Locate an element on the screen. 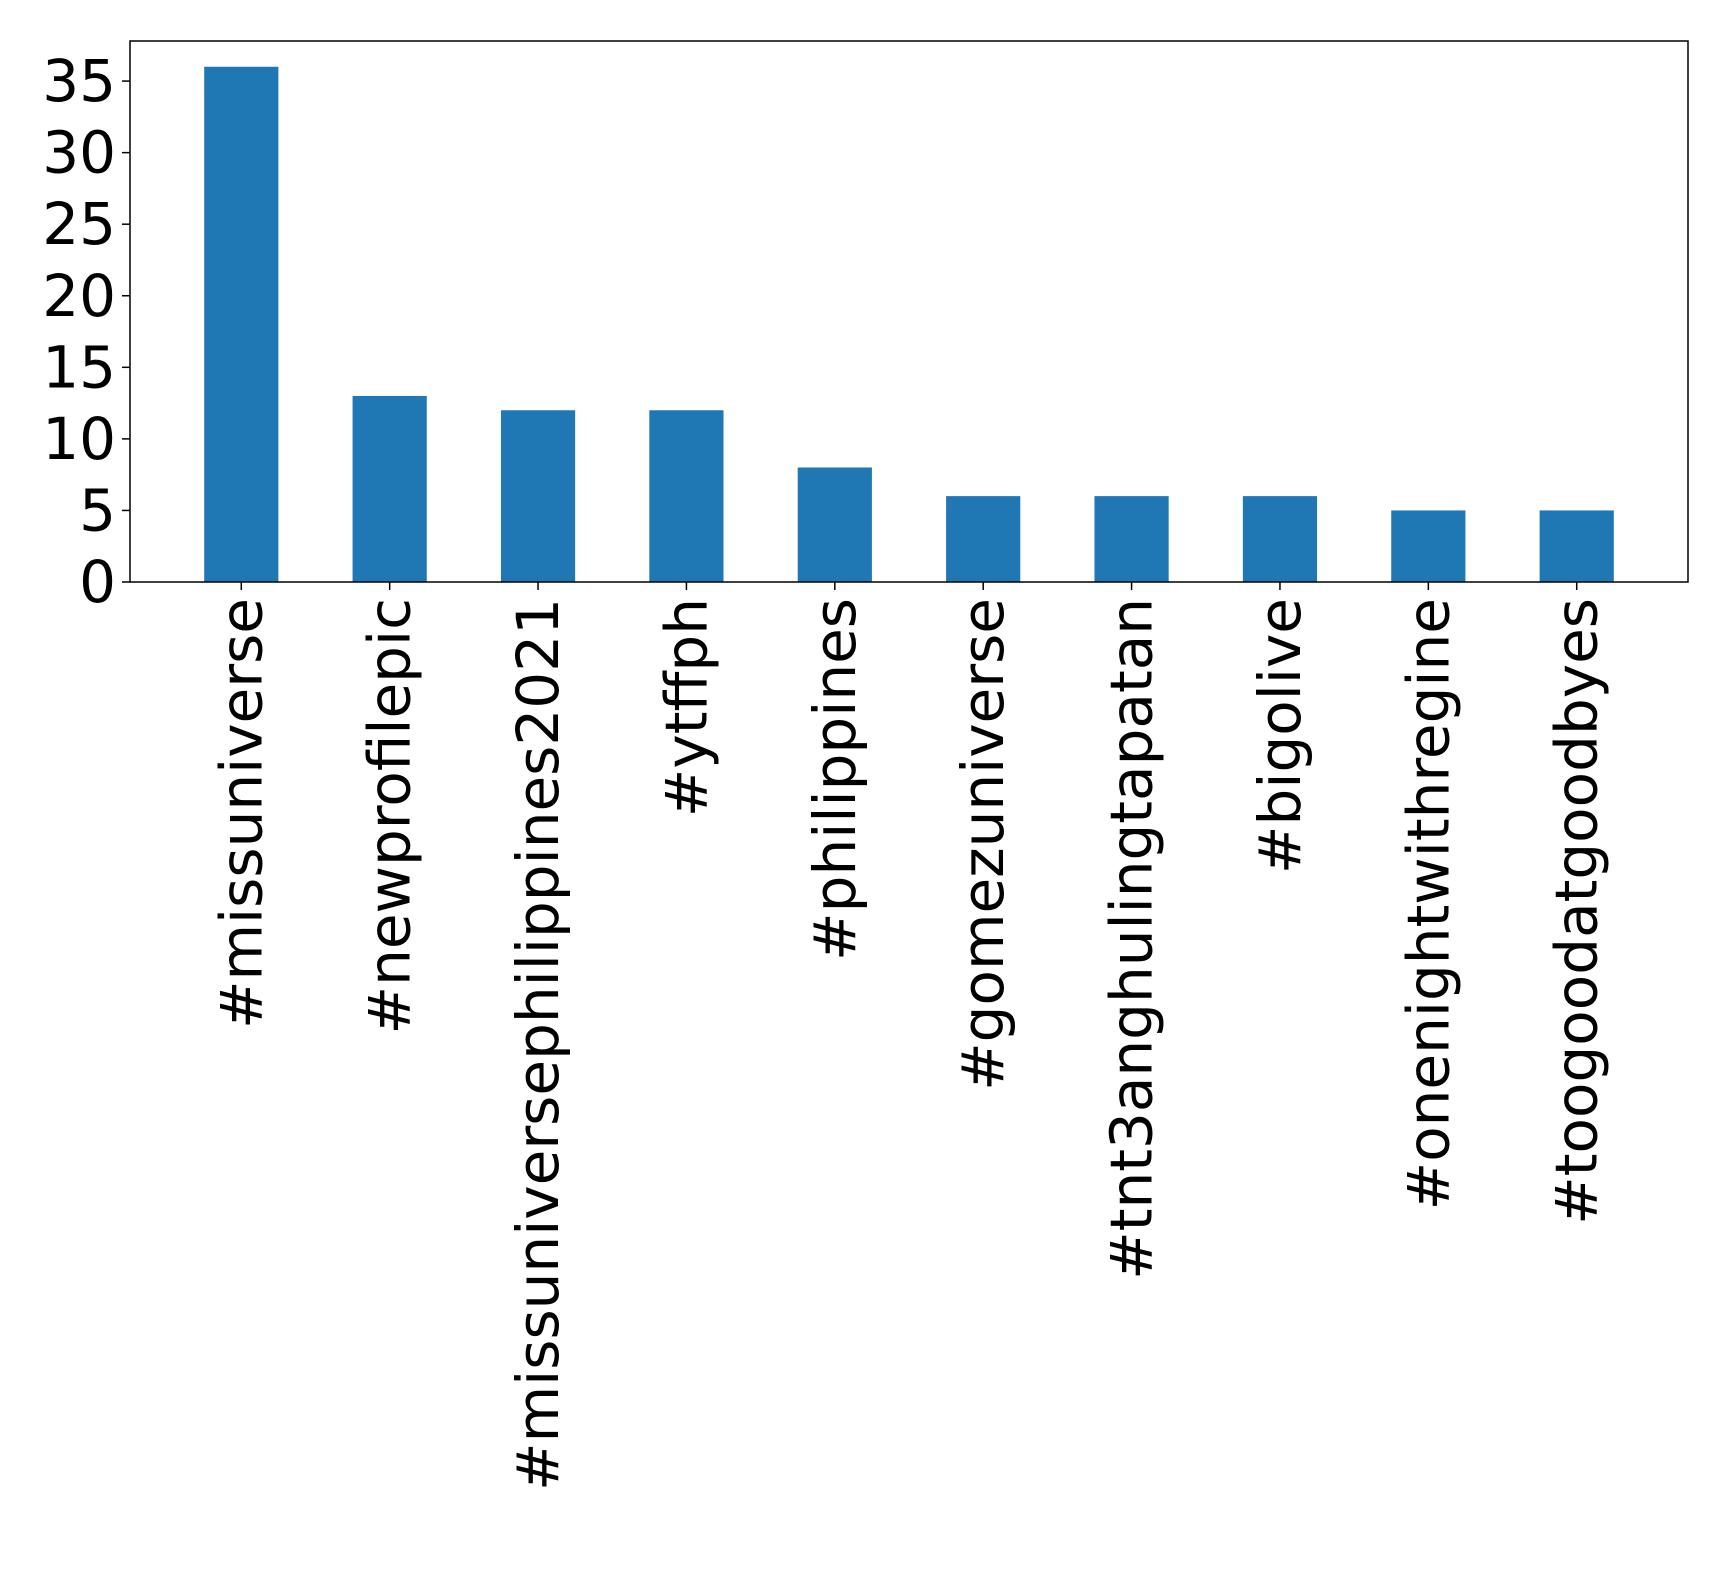 The height and width of the screenshot is (1590, 1719). y-tick-label: 35 is located at coordinates (79, 81).